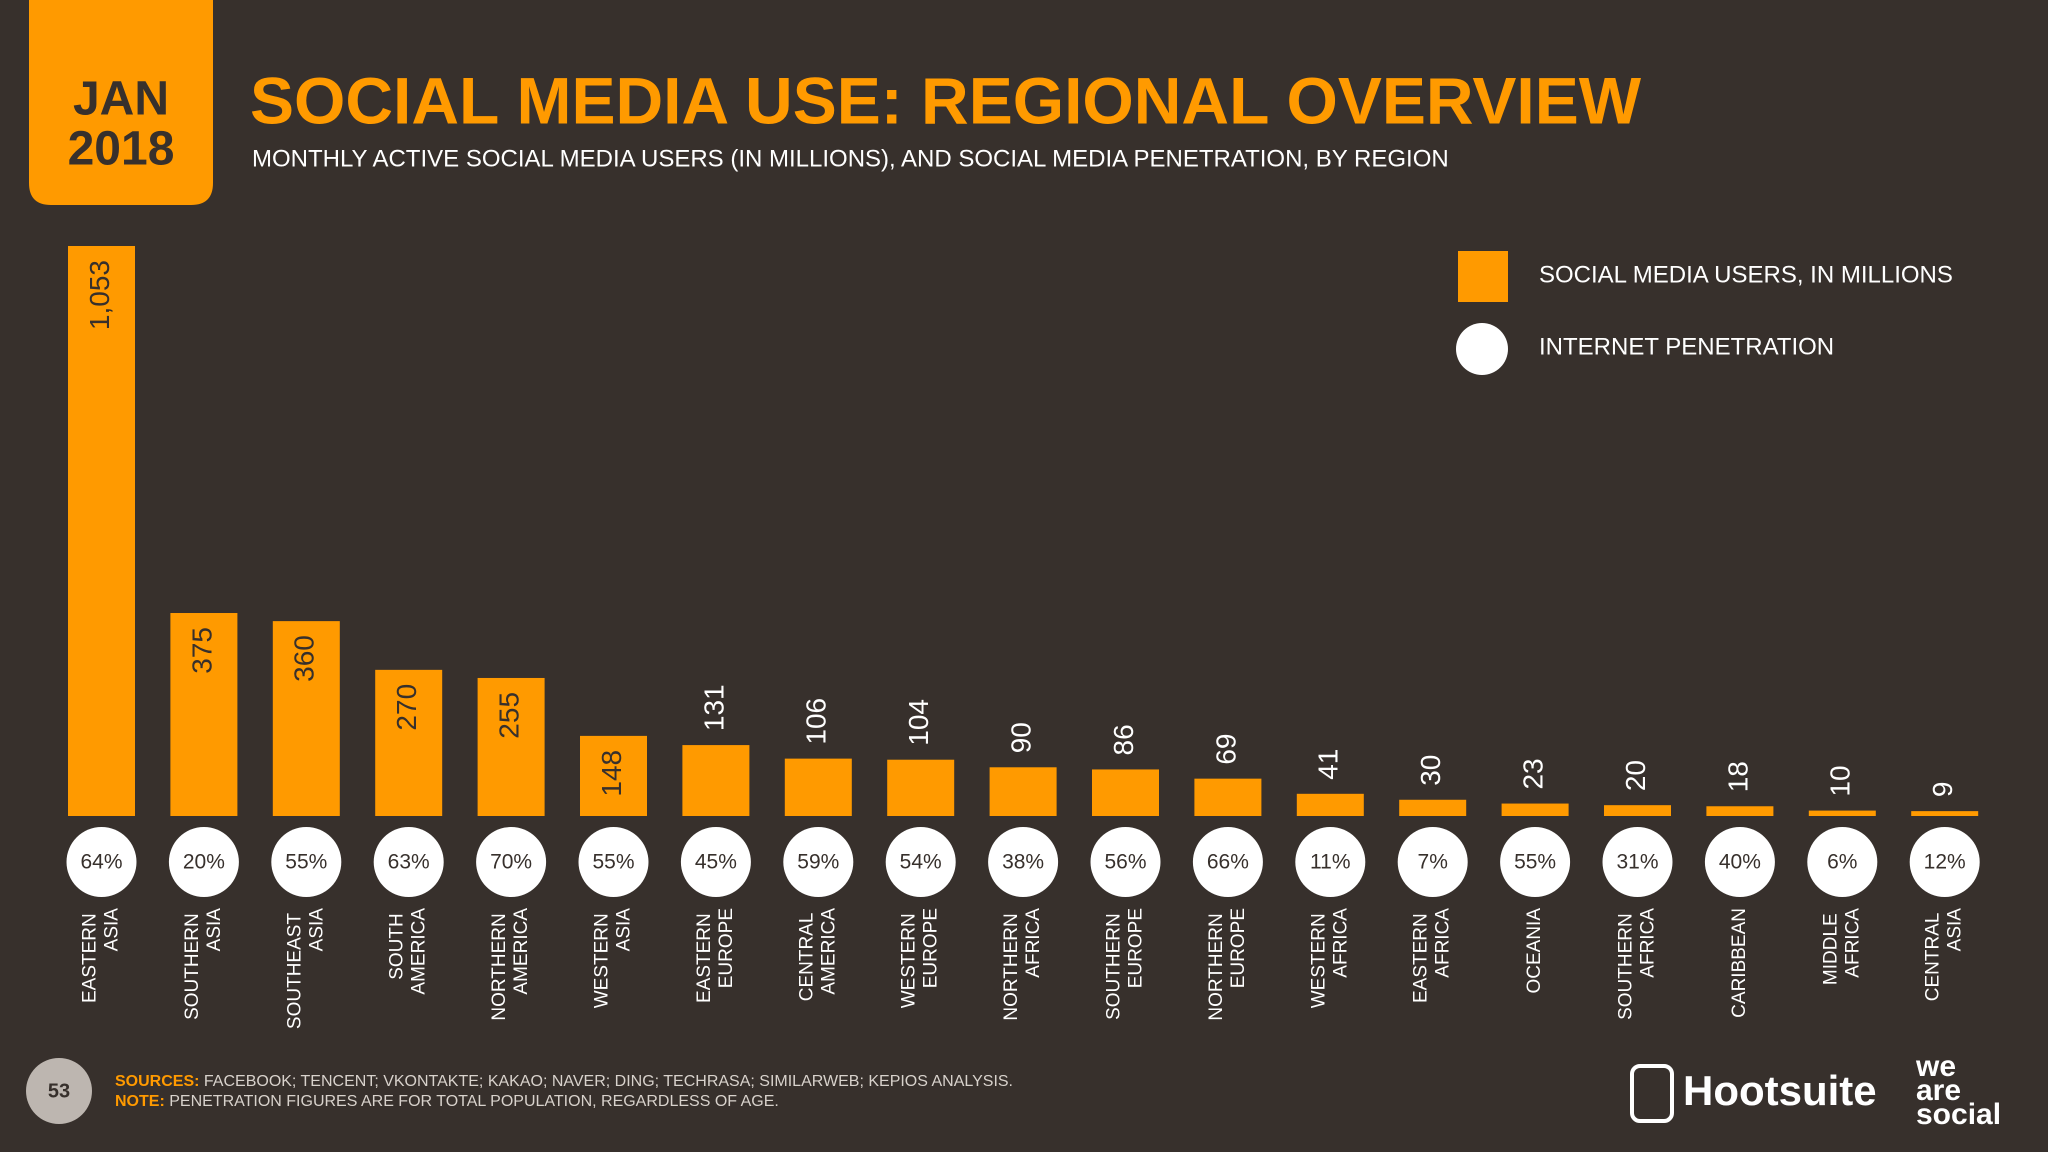 The width and height of the screenshot is (2048, 1152). I want to click on bar-value-label: 360, so click(304, 658).